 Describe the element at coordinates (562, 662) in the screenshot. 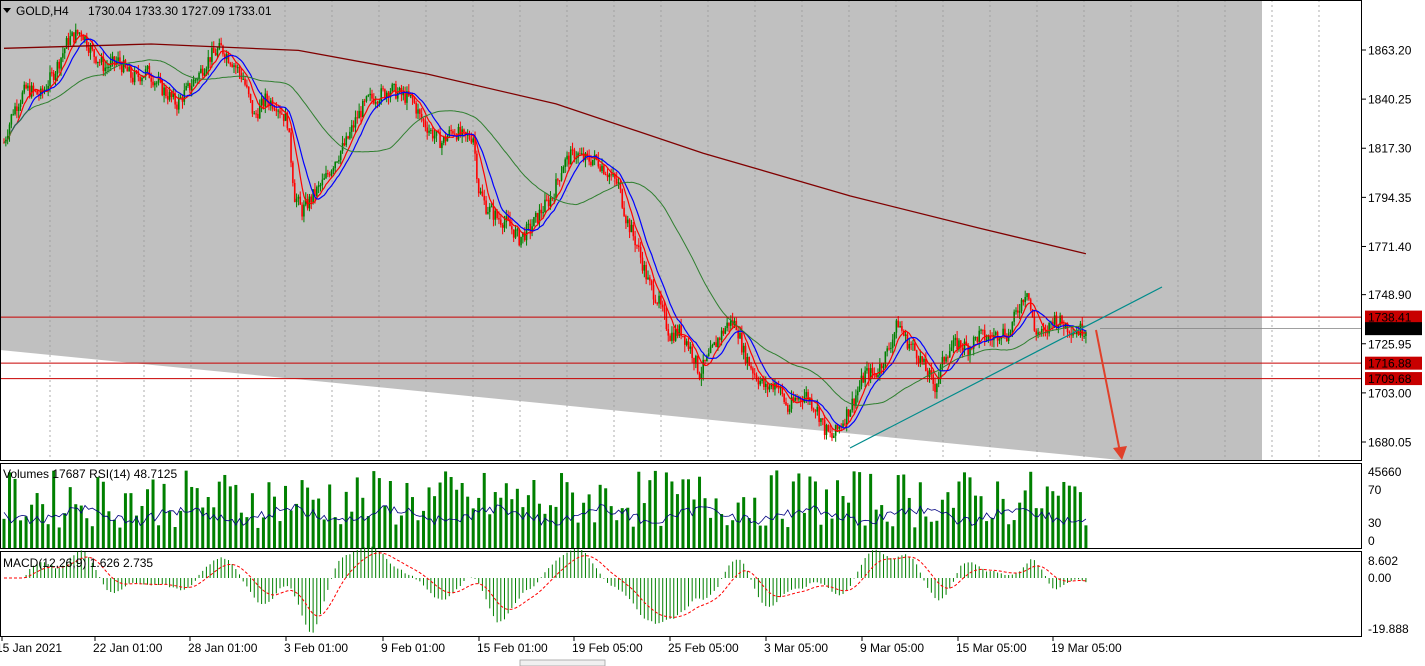

I see `scroll-tab` at that location.